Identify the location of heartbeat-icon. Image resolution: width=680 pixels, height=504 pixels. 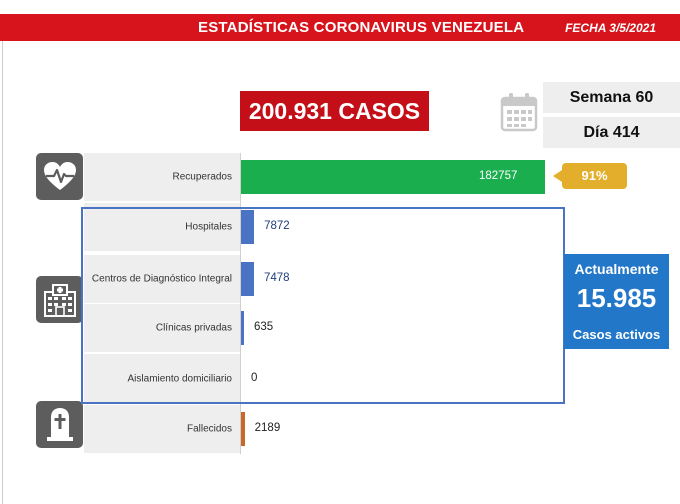
(59, 176).